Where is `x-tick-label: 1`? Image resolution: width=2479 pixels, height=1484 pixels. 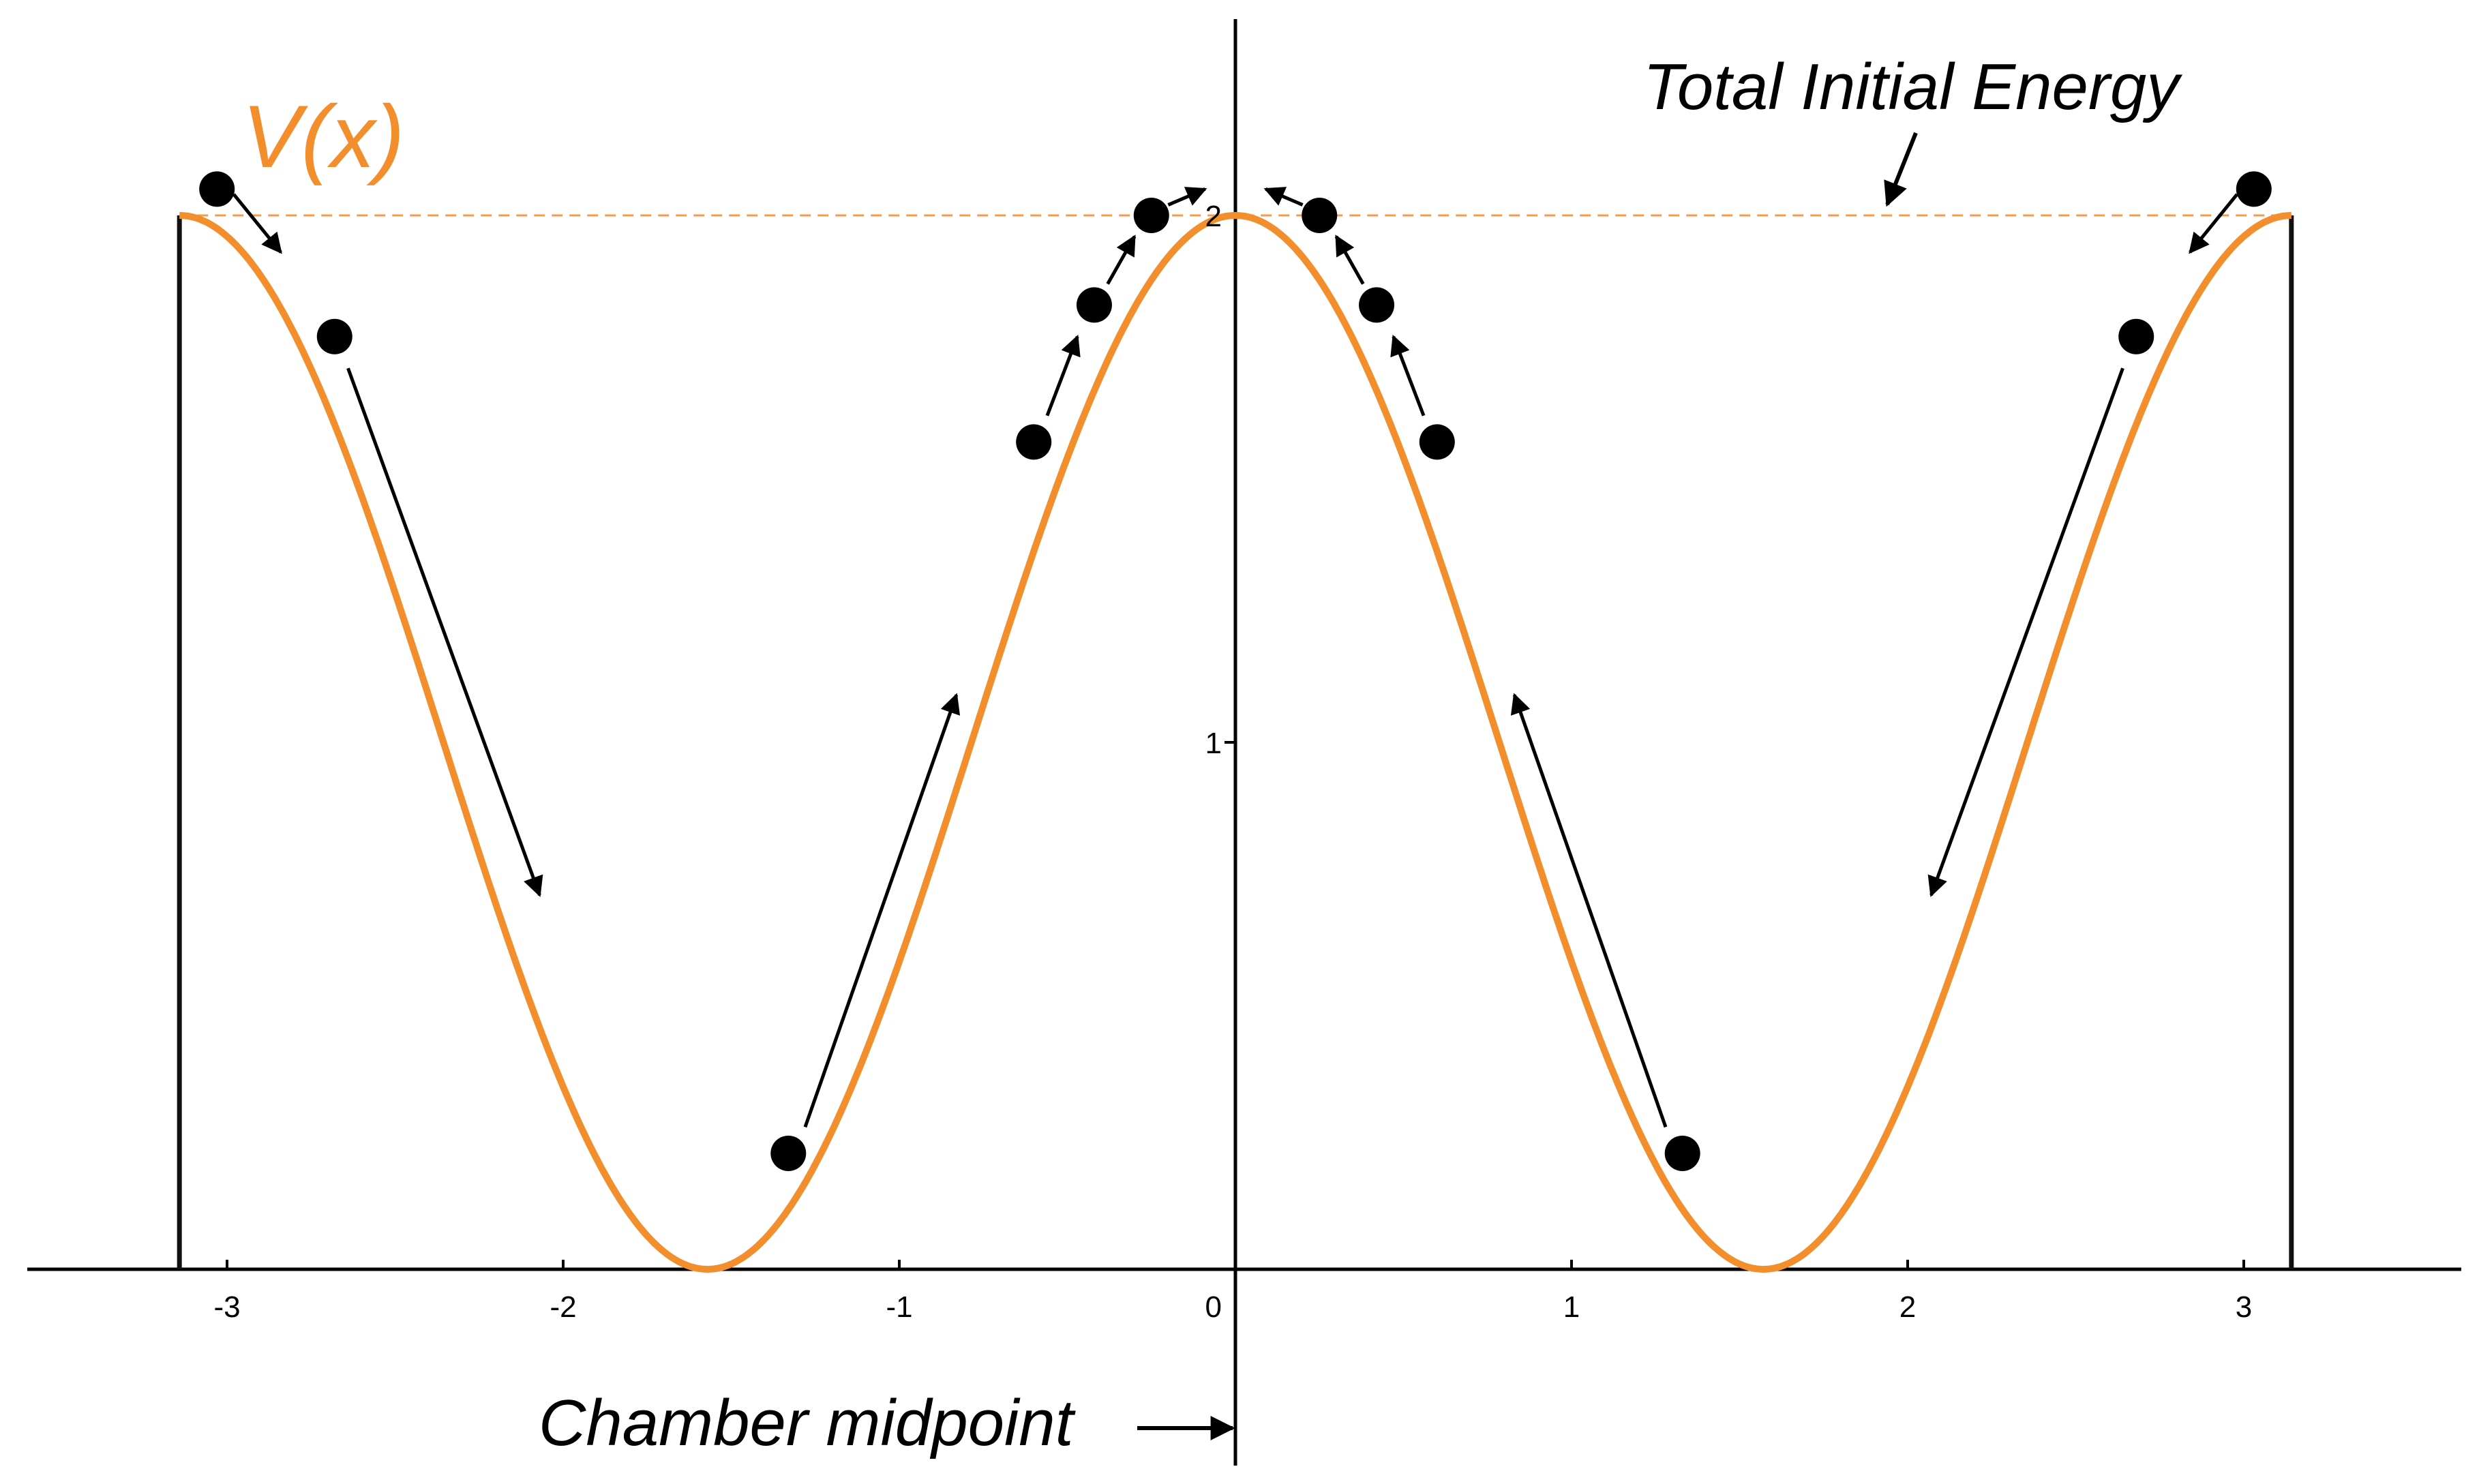 x-tick-label: 1 is located at coordinates (1571, 1307).